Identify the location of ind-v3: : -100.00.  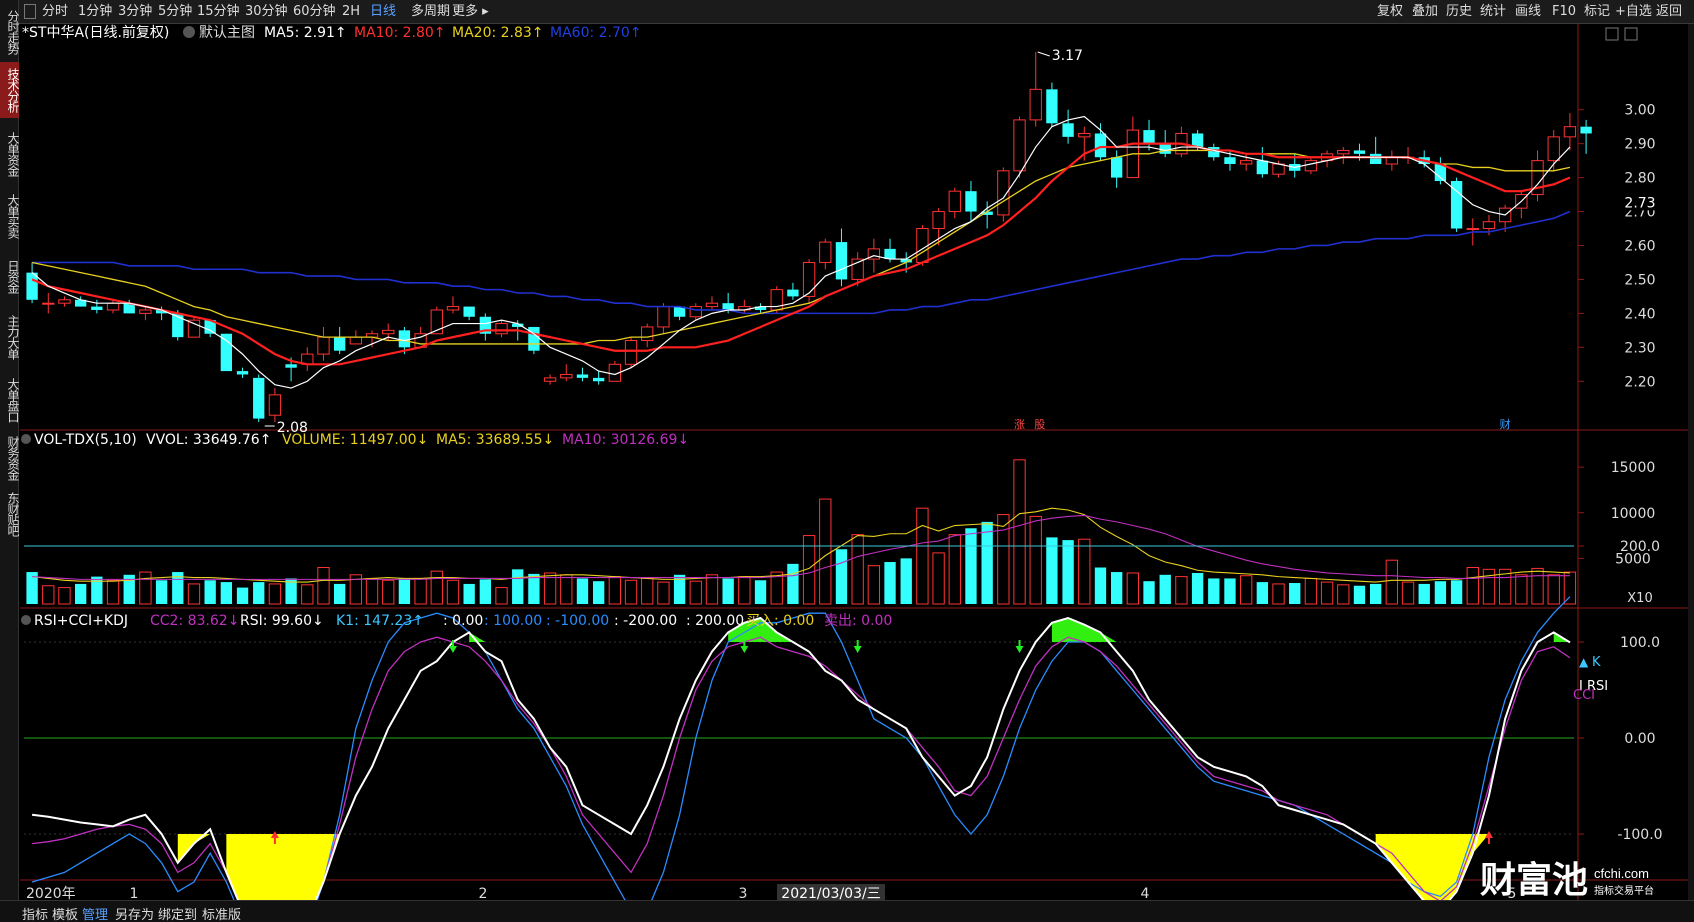
(577, 621).